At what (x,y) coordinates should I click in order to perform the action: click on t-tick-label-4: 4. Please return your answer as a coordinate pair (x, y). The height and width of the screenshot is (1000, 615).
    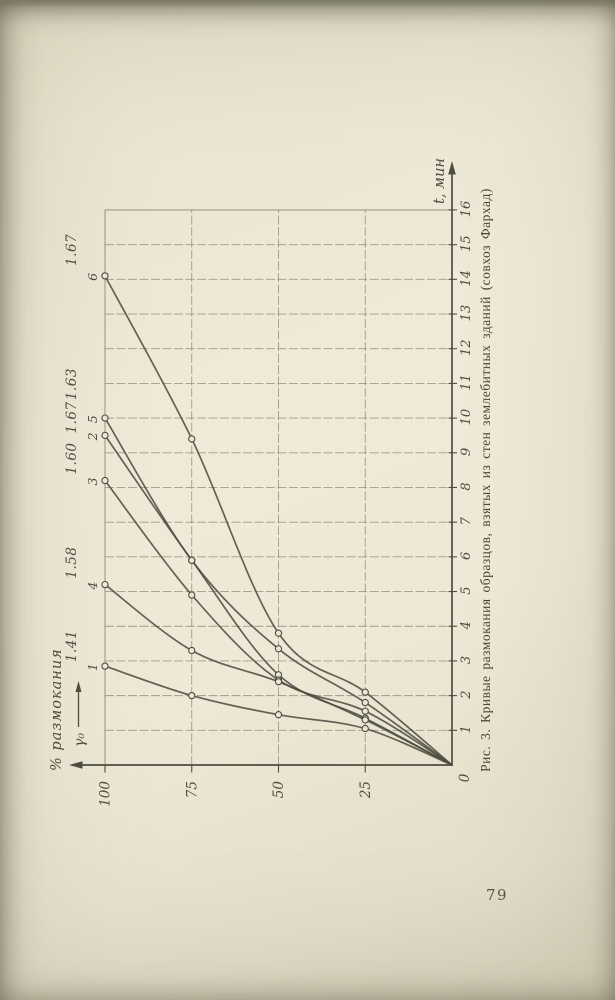
    Looking at the image, I should click on (466, 625).